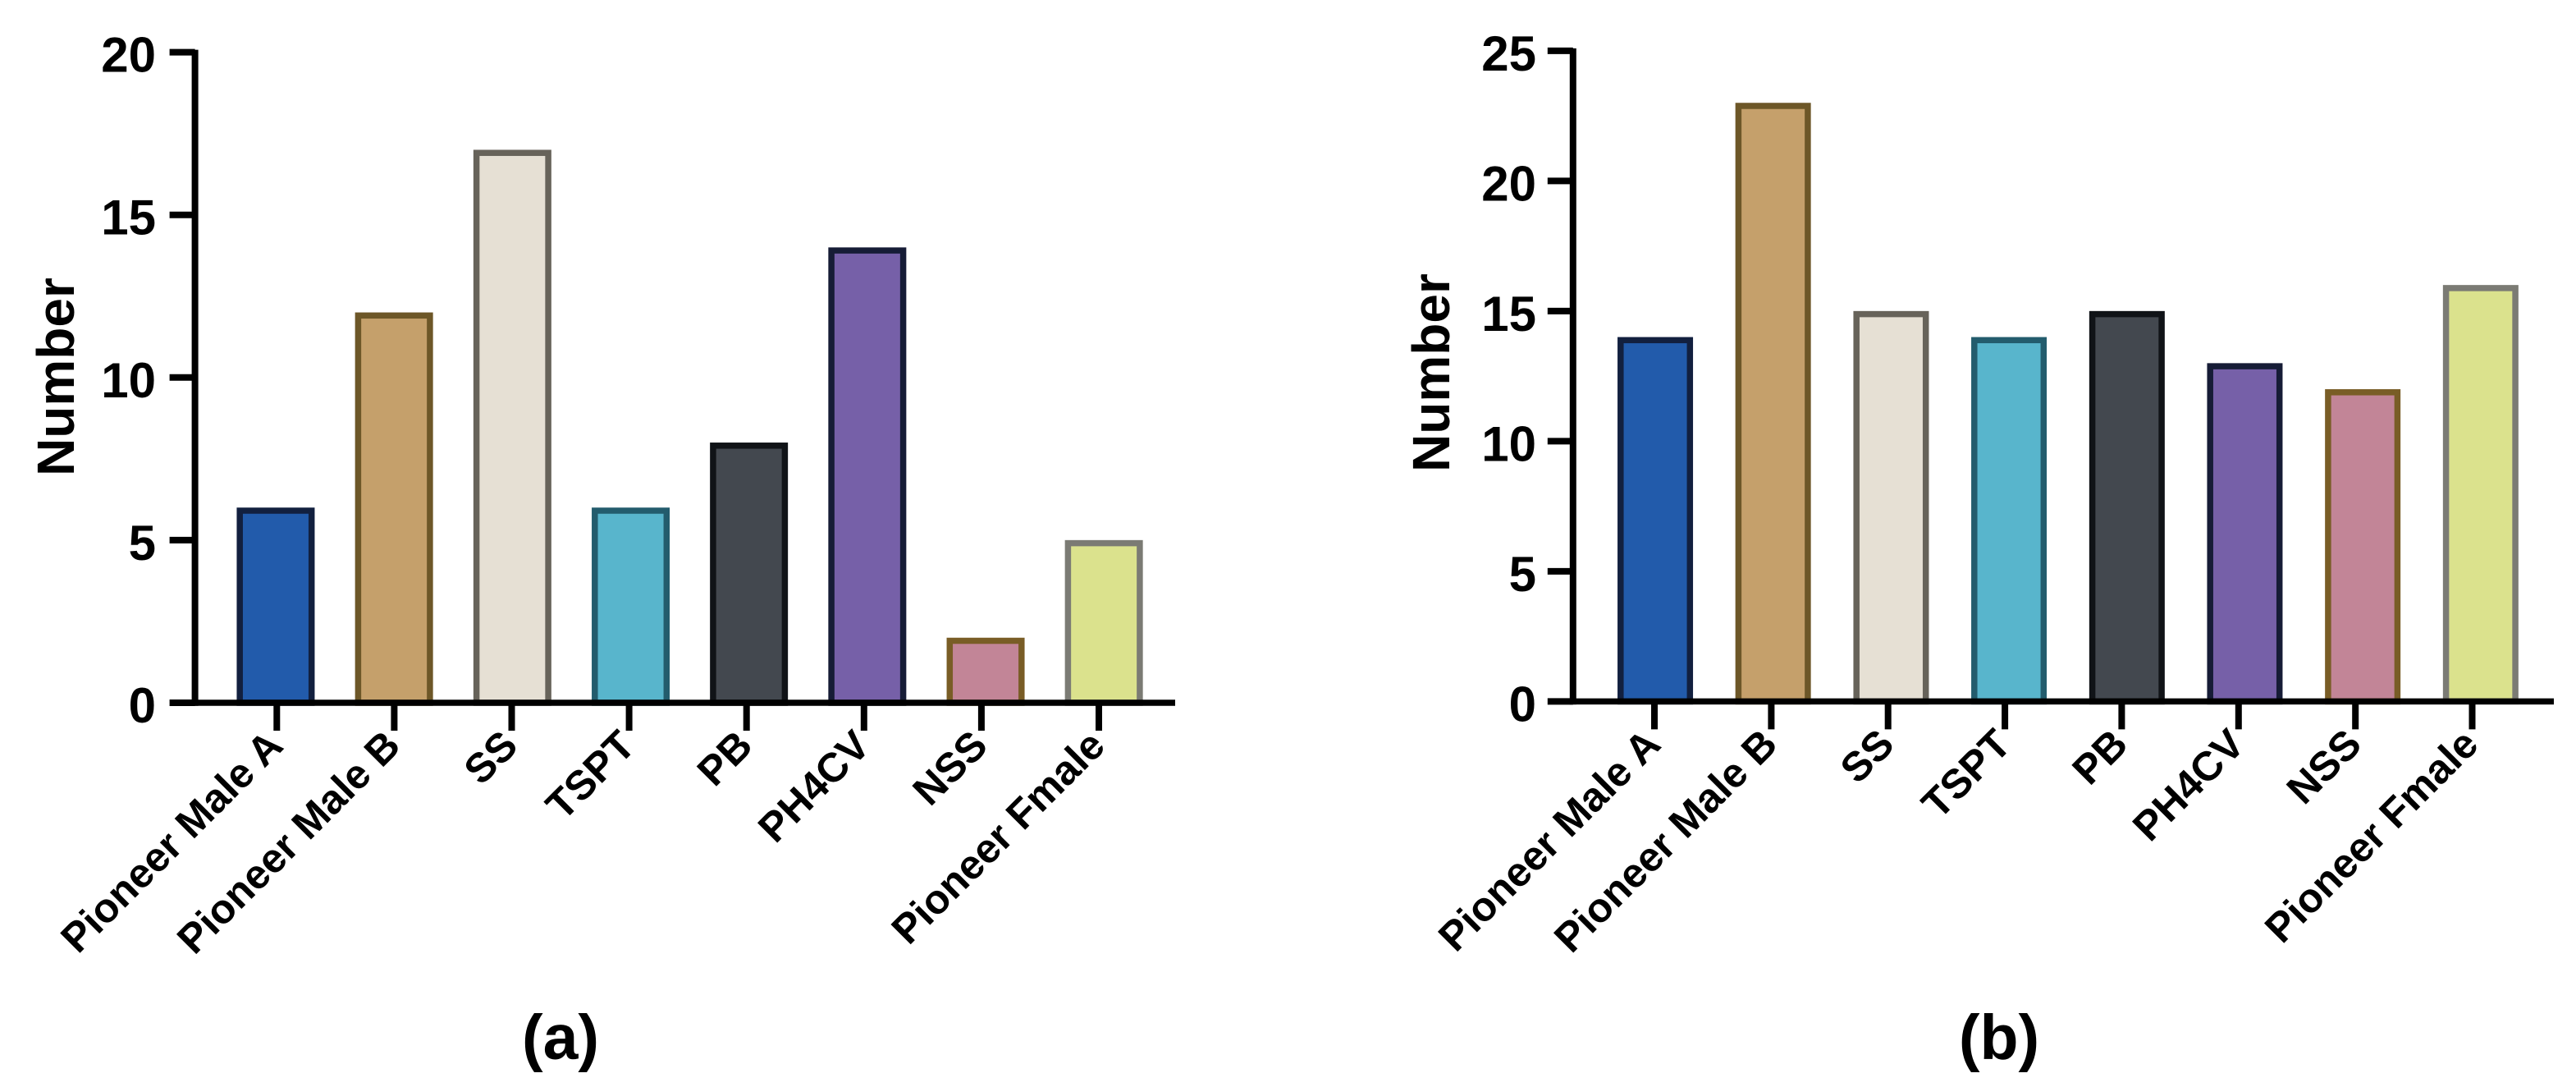 This screenshot has width=2576, height=1087. What do you see at coordinates (1508, 54) in the screenshot?
I see `svg-text: 25` at bounding box center [1508, 54].